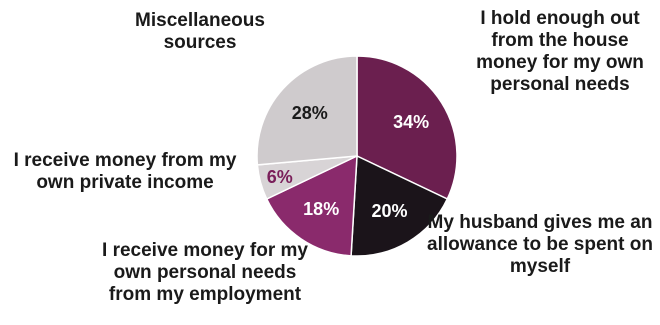  Describe the element at coordinates (411, 122) in the screenshot. I see `slice-value-label: 34%` at that location.